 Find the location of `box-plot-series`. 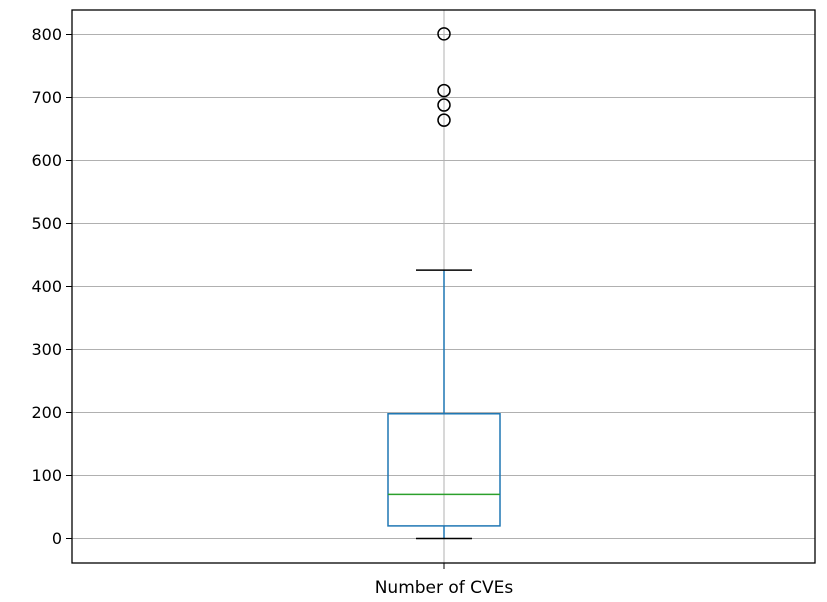

box-plot-series is located at coordinates (444, 283).